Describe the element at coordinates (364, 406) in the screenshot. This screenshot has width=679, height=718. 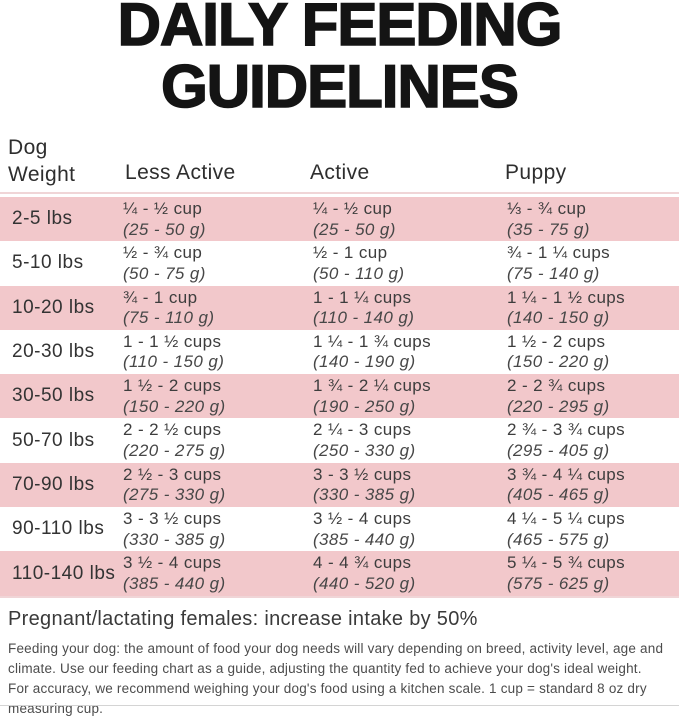
I see `grams-range: (190 - 250 g)` at that location.